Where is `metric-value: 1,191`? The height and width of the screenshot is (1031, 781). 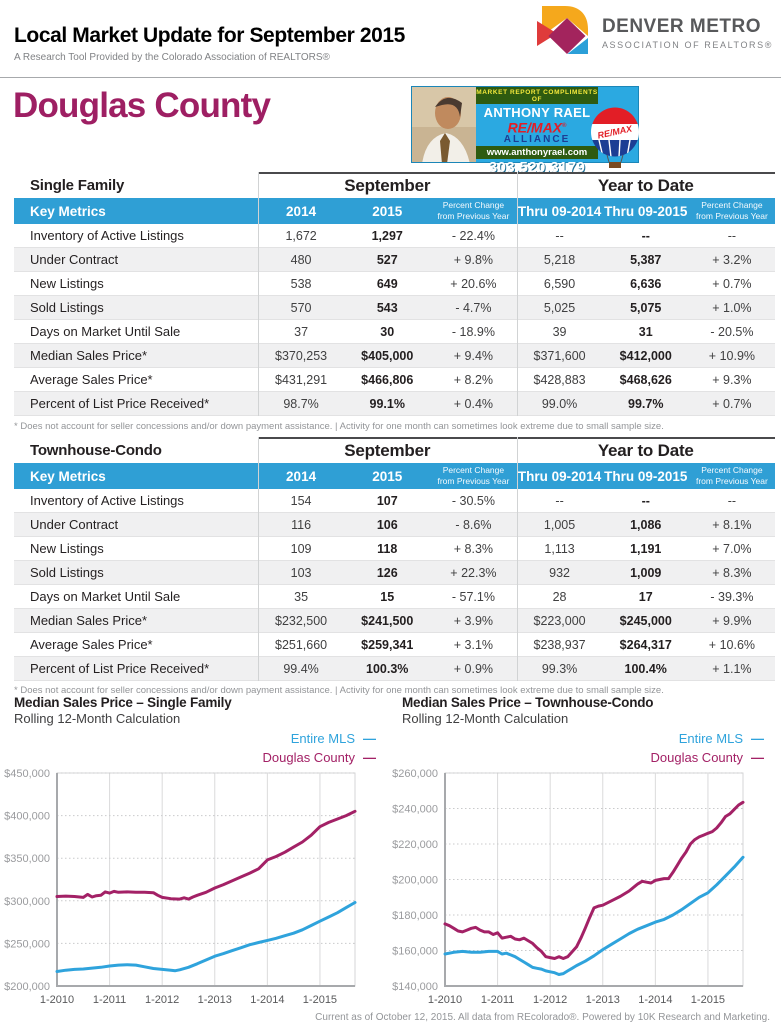
metric-value: 1,191 is located at coordinates (646, 548).